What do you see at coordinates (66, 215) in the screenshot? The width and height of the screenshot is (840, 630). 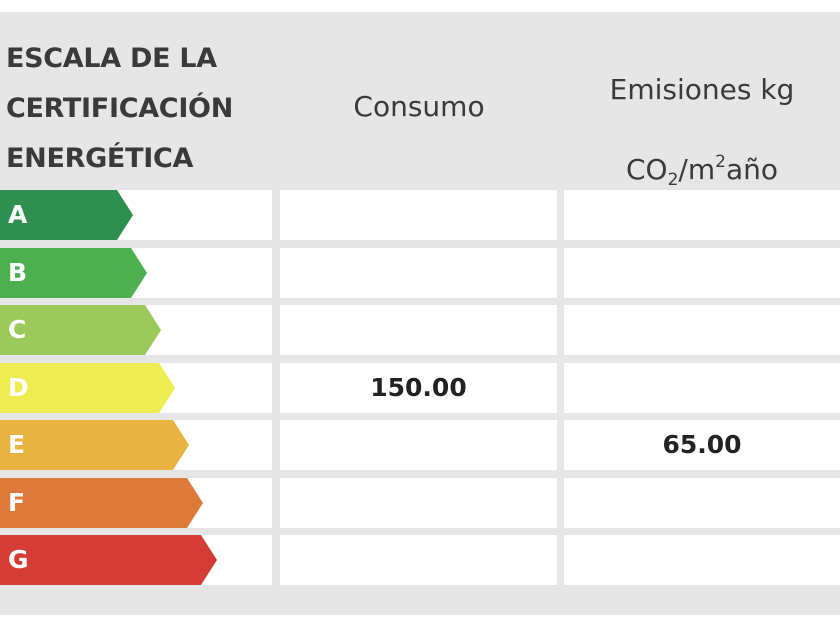 I see `rating-arrow-a` at bounding box center [66, 215].